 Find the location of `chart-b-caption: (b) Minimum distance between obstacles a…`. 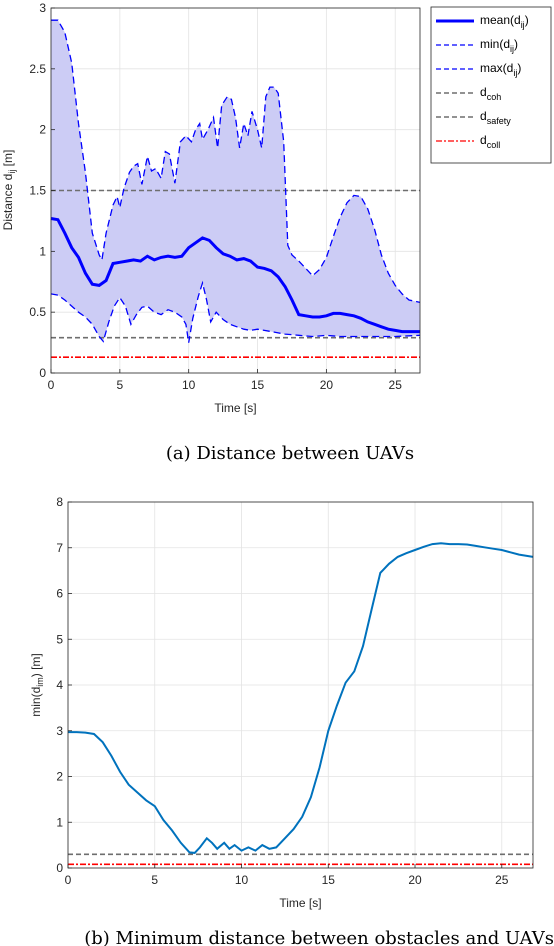

chart-b-caption: (b) Minimum distance between obstacles a… is located at coordinates (319, 937).